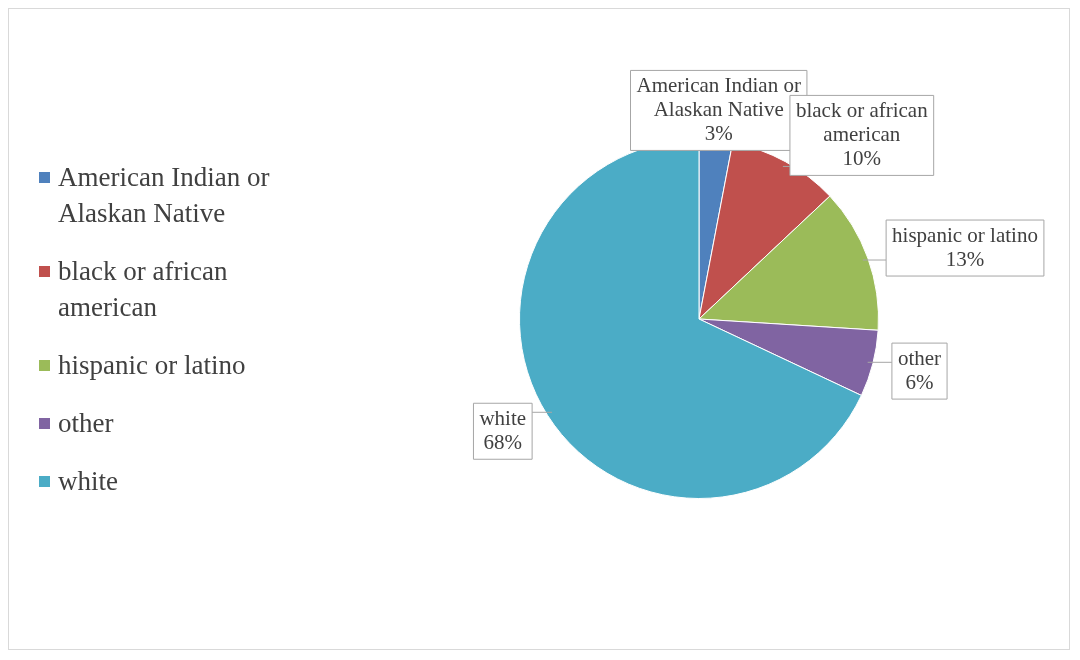 The height and width of the screenshot is (660, 1080). Describe the element at coordinates (503, 441) in the screenshot. I see `data-label: 68%` at that location.